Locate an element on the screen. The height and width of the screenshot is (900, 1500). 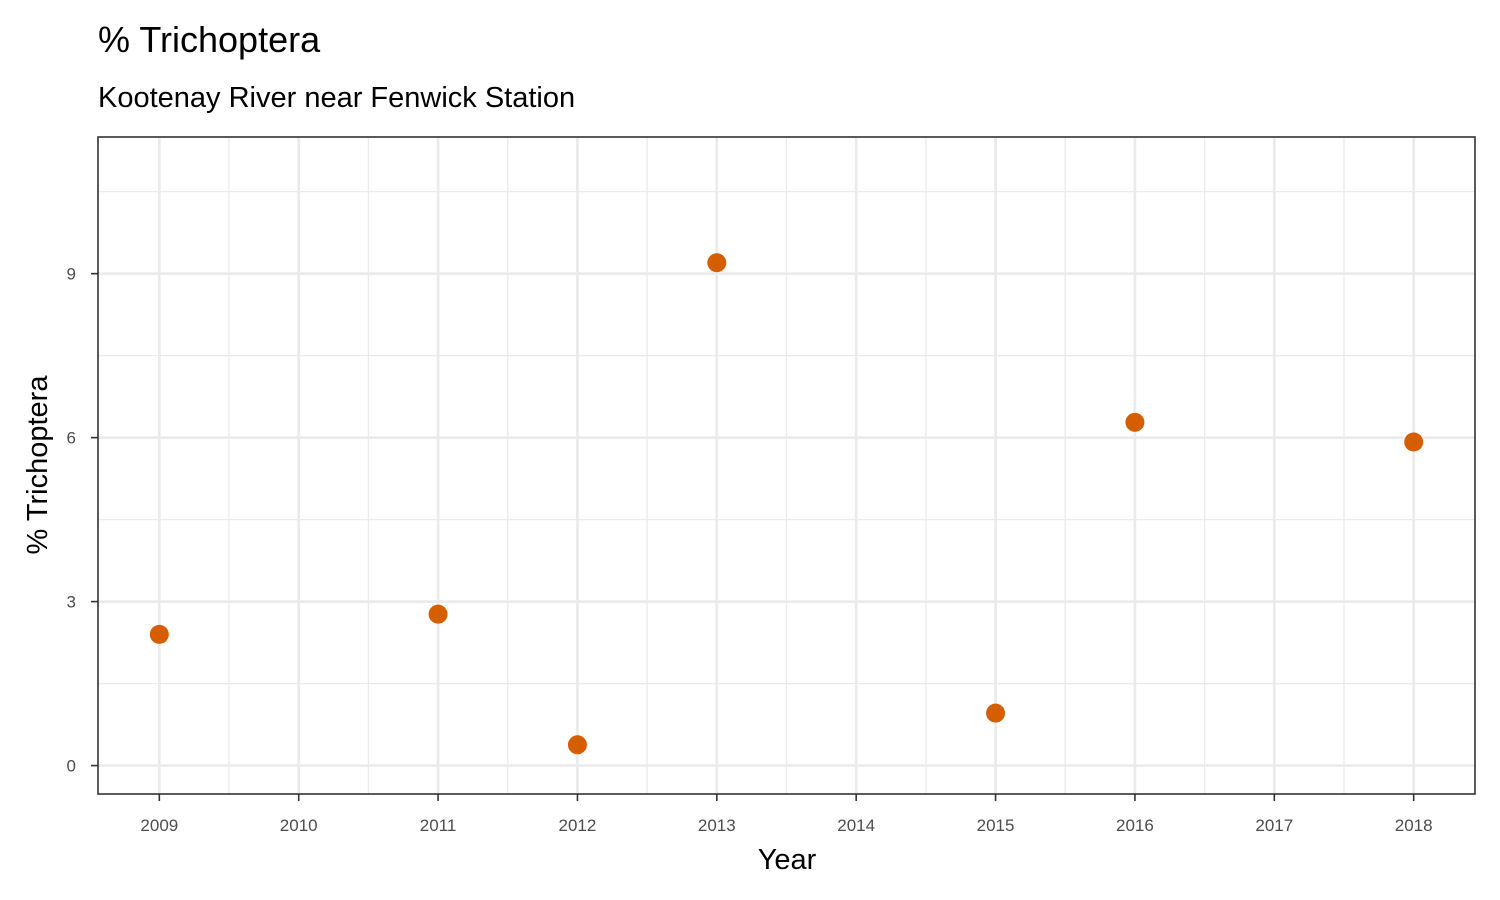
y-tick-label: 9 is located at coordinates (71, 274).